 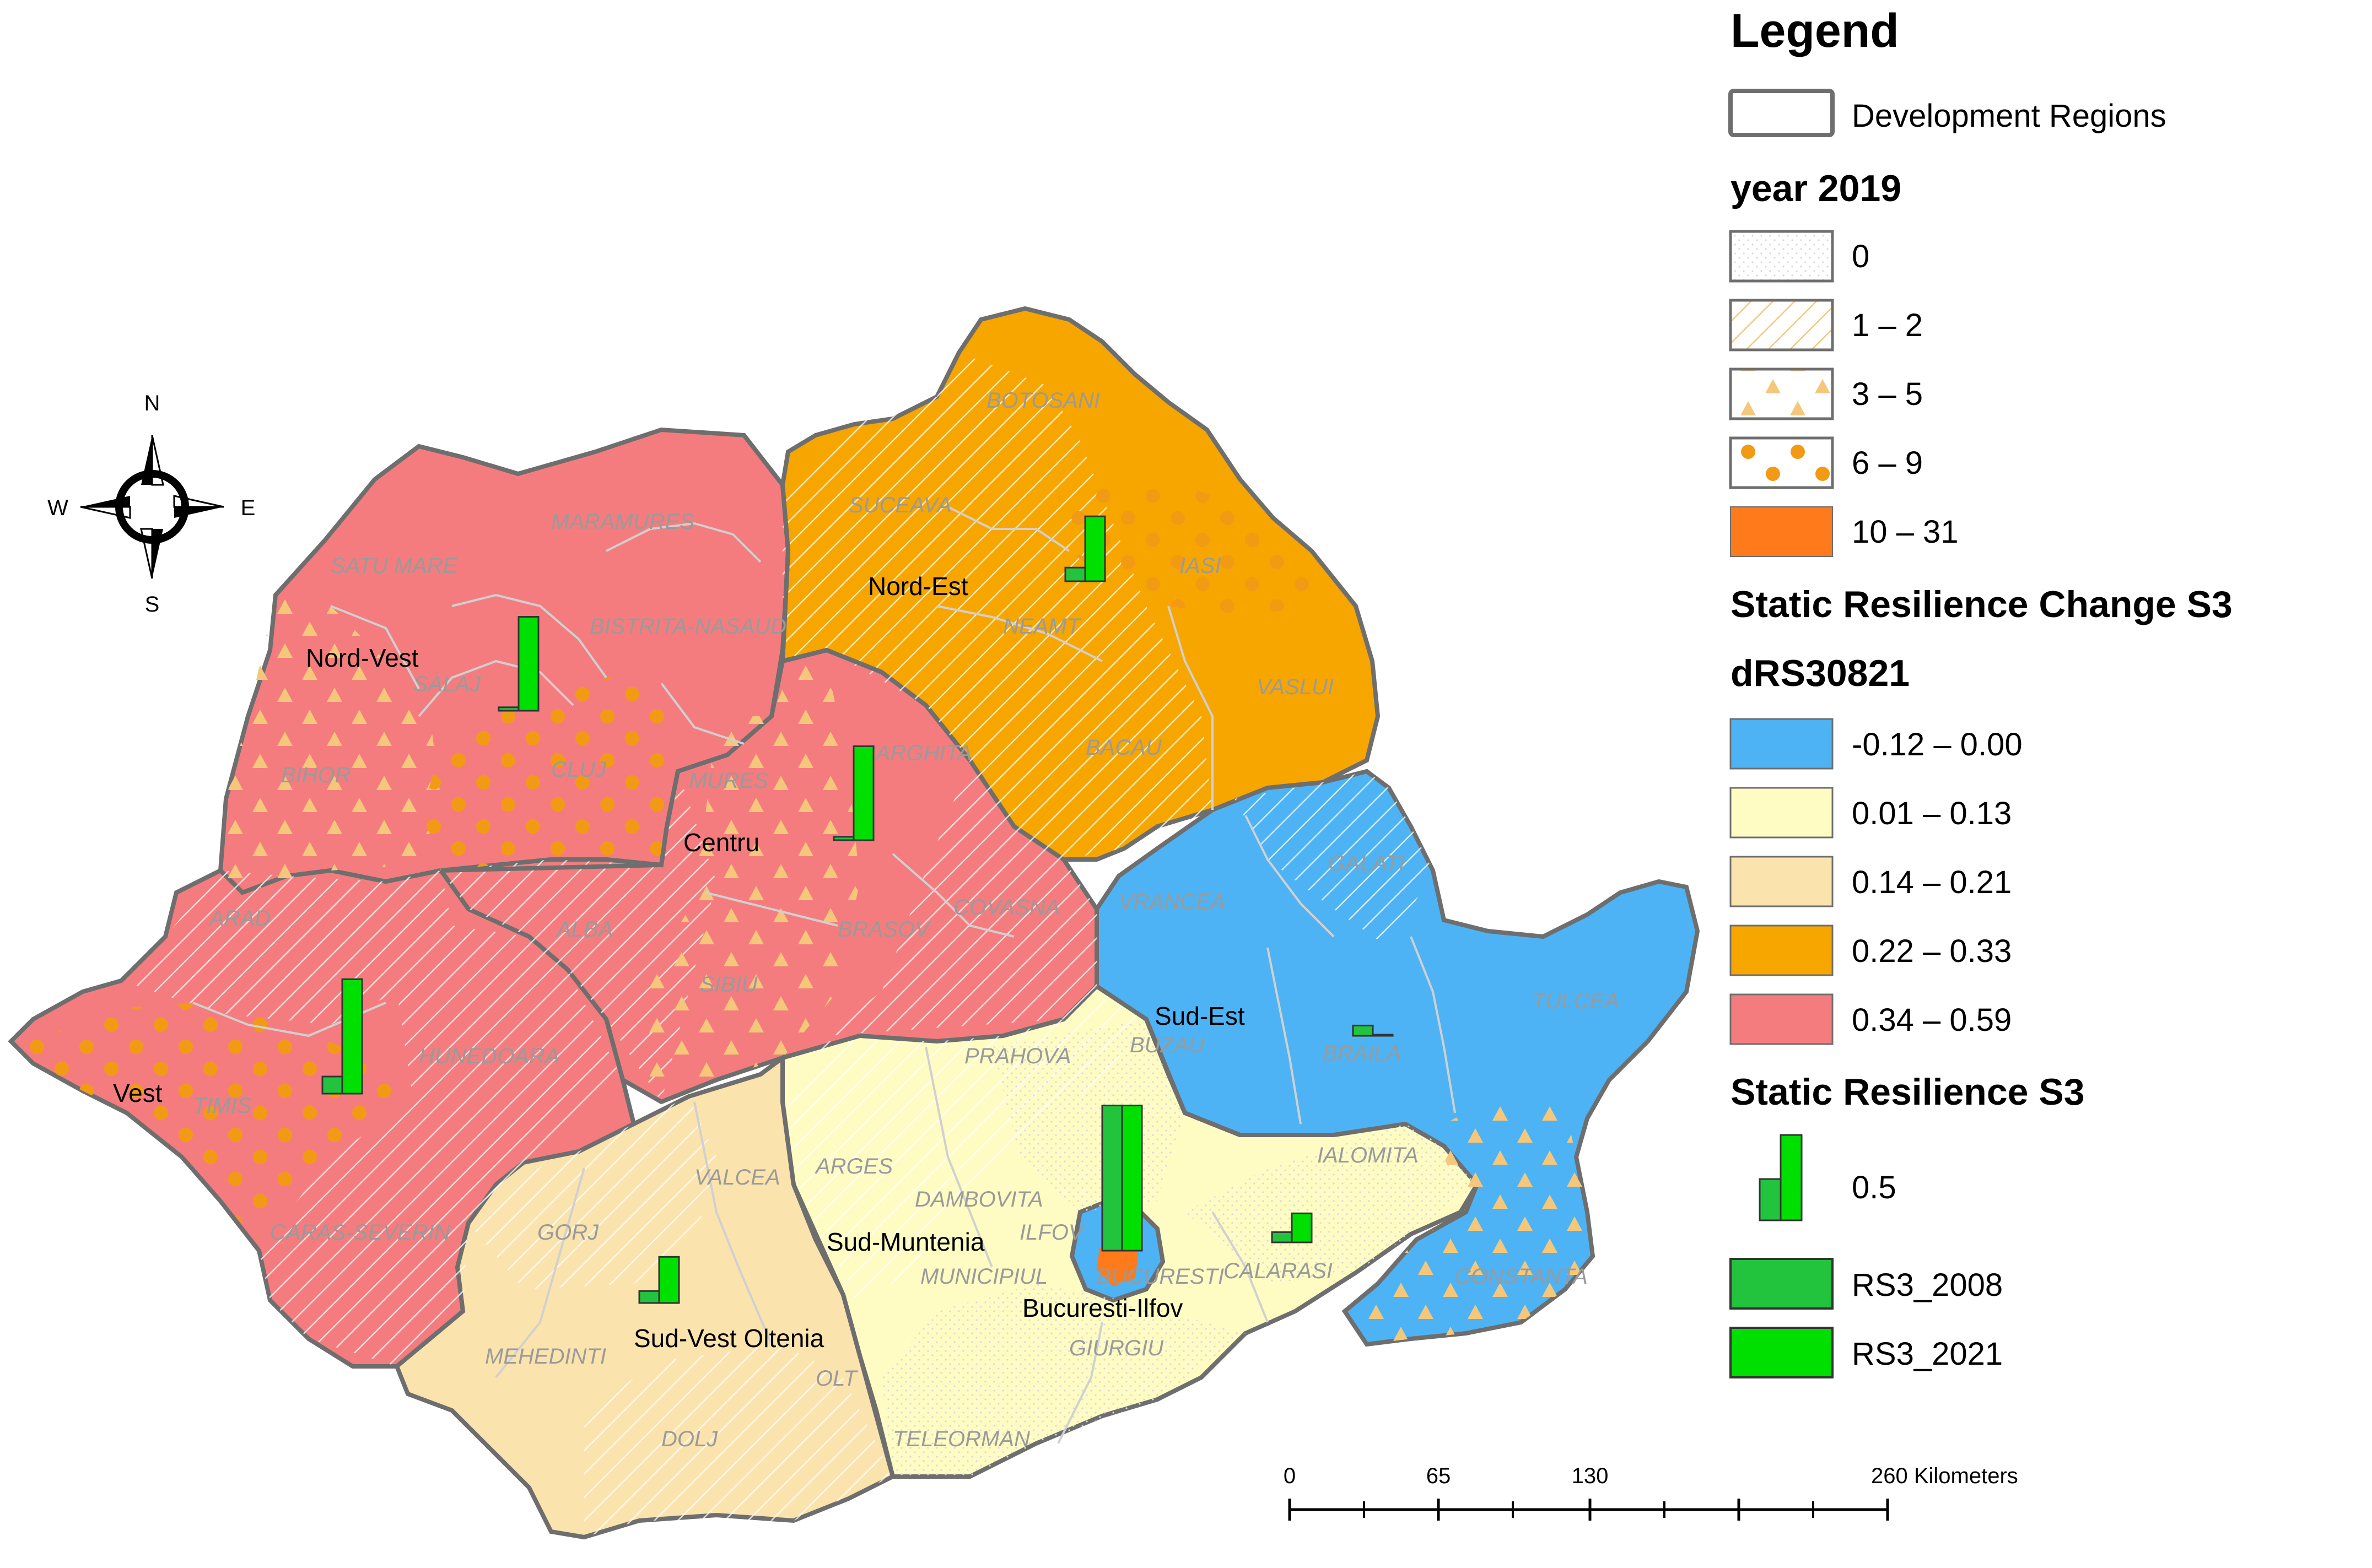 I want to click on legend-label-year-2: 3 – 5, so click(x=1887, y=394).